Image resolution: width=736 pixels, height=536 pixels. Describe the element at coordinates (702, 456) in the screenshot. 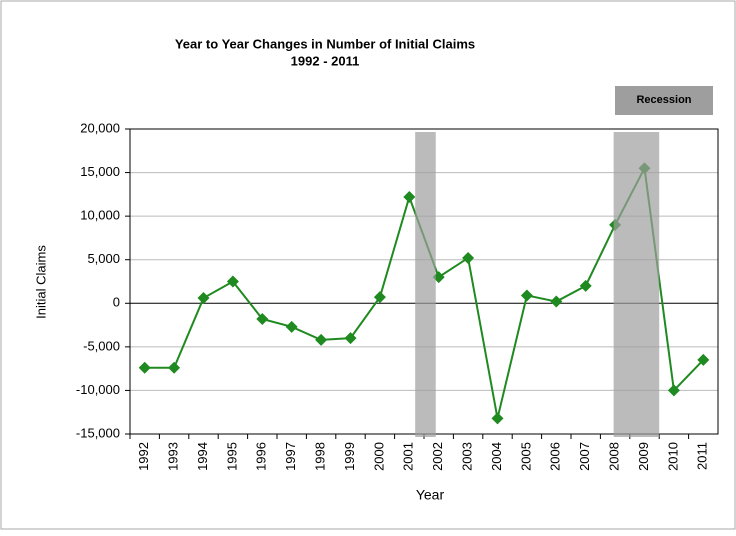

I see `x-tick-label: 2011` at that location.